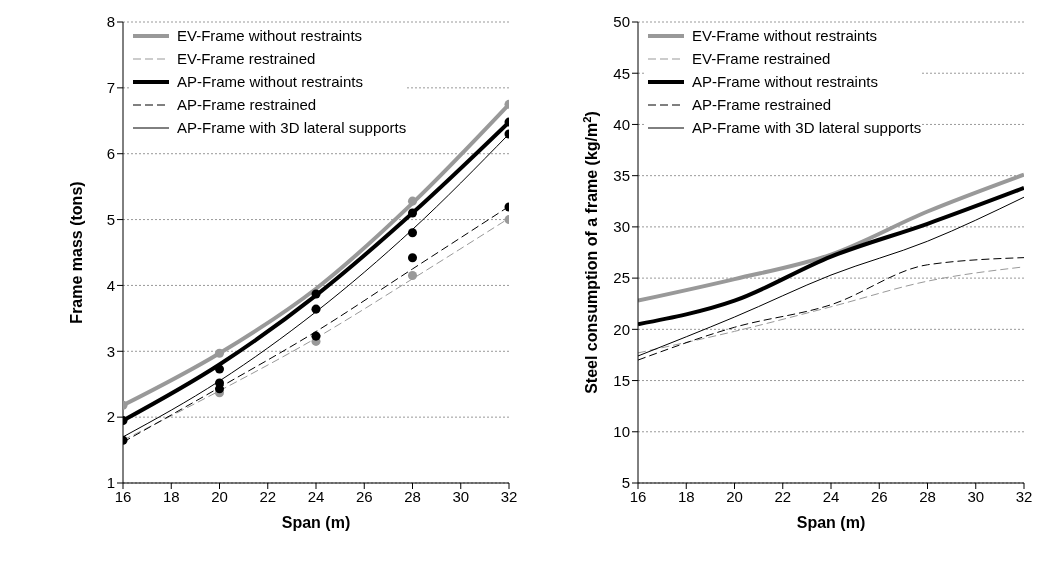 This screenshot has width=1041, height=584. I want to click on y-tick-label: 8, so click(110, 22).